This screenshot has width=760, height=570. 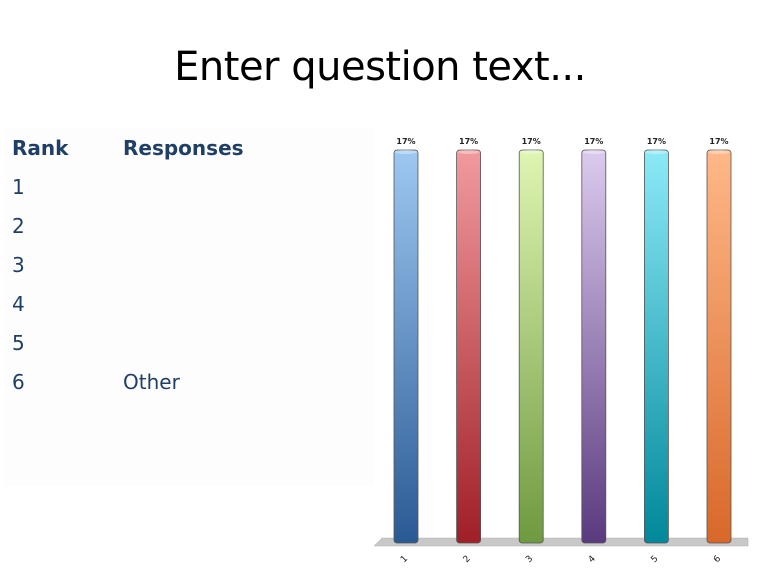 What do you see at coordinates (189, 346) in the screenshot?
I see `table-row: 5` at bounding box center [189, 346].